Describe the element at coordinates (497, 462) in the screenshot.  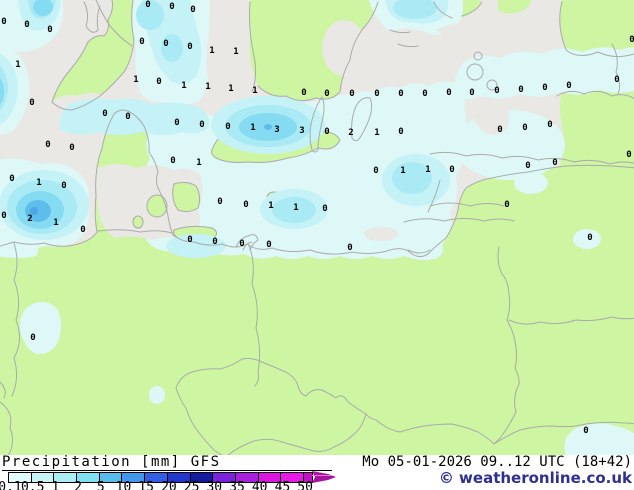
I see `run-info: Mo 05-01-2026 09..12 UTC (18+42)` at that location.